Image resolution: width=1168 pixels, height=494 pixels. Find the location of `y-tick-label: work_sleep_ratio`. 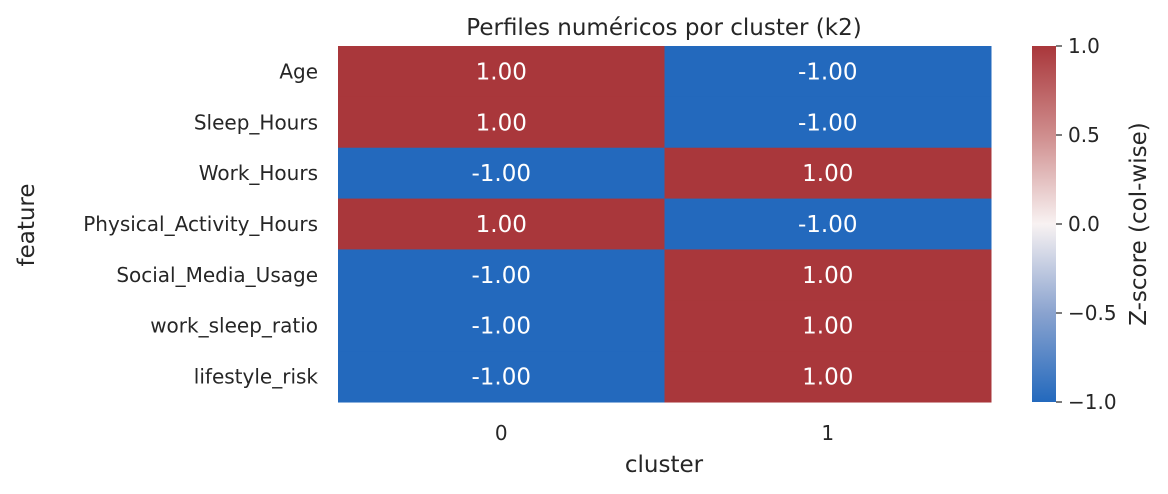

y-tick-label: work_sleep_ratio is located at coordinates (234, 326).